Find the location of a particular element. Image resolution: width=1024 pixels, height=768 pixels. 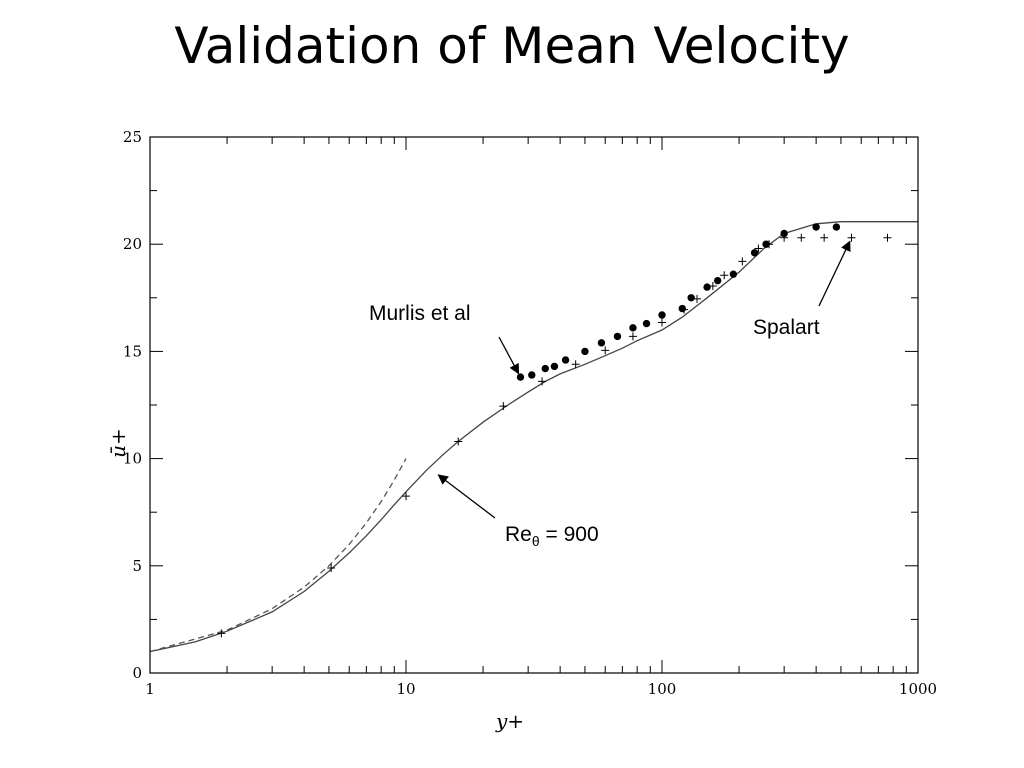

y-axis-label: ū+ is located at coordinates (118, 443).